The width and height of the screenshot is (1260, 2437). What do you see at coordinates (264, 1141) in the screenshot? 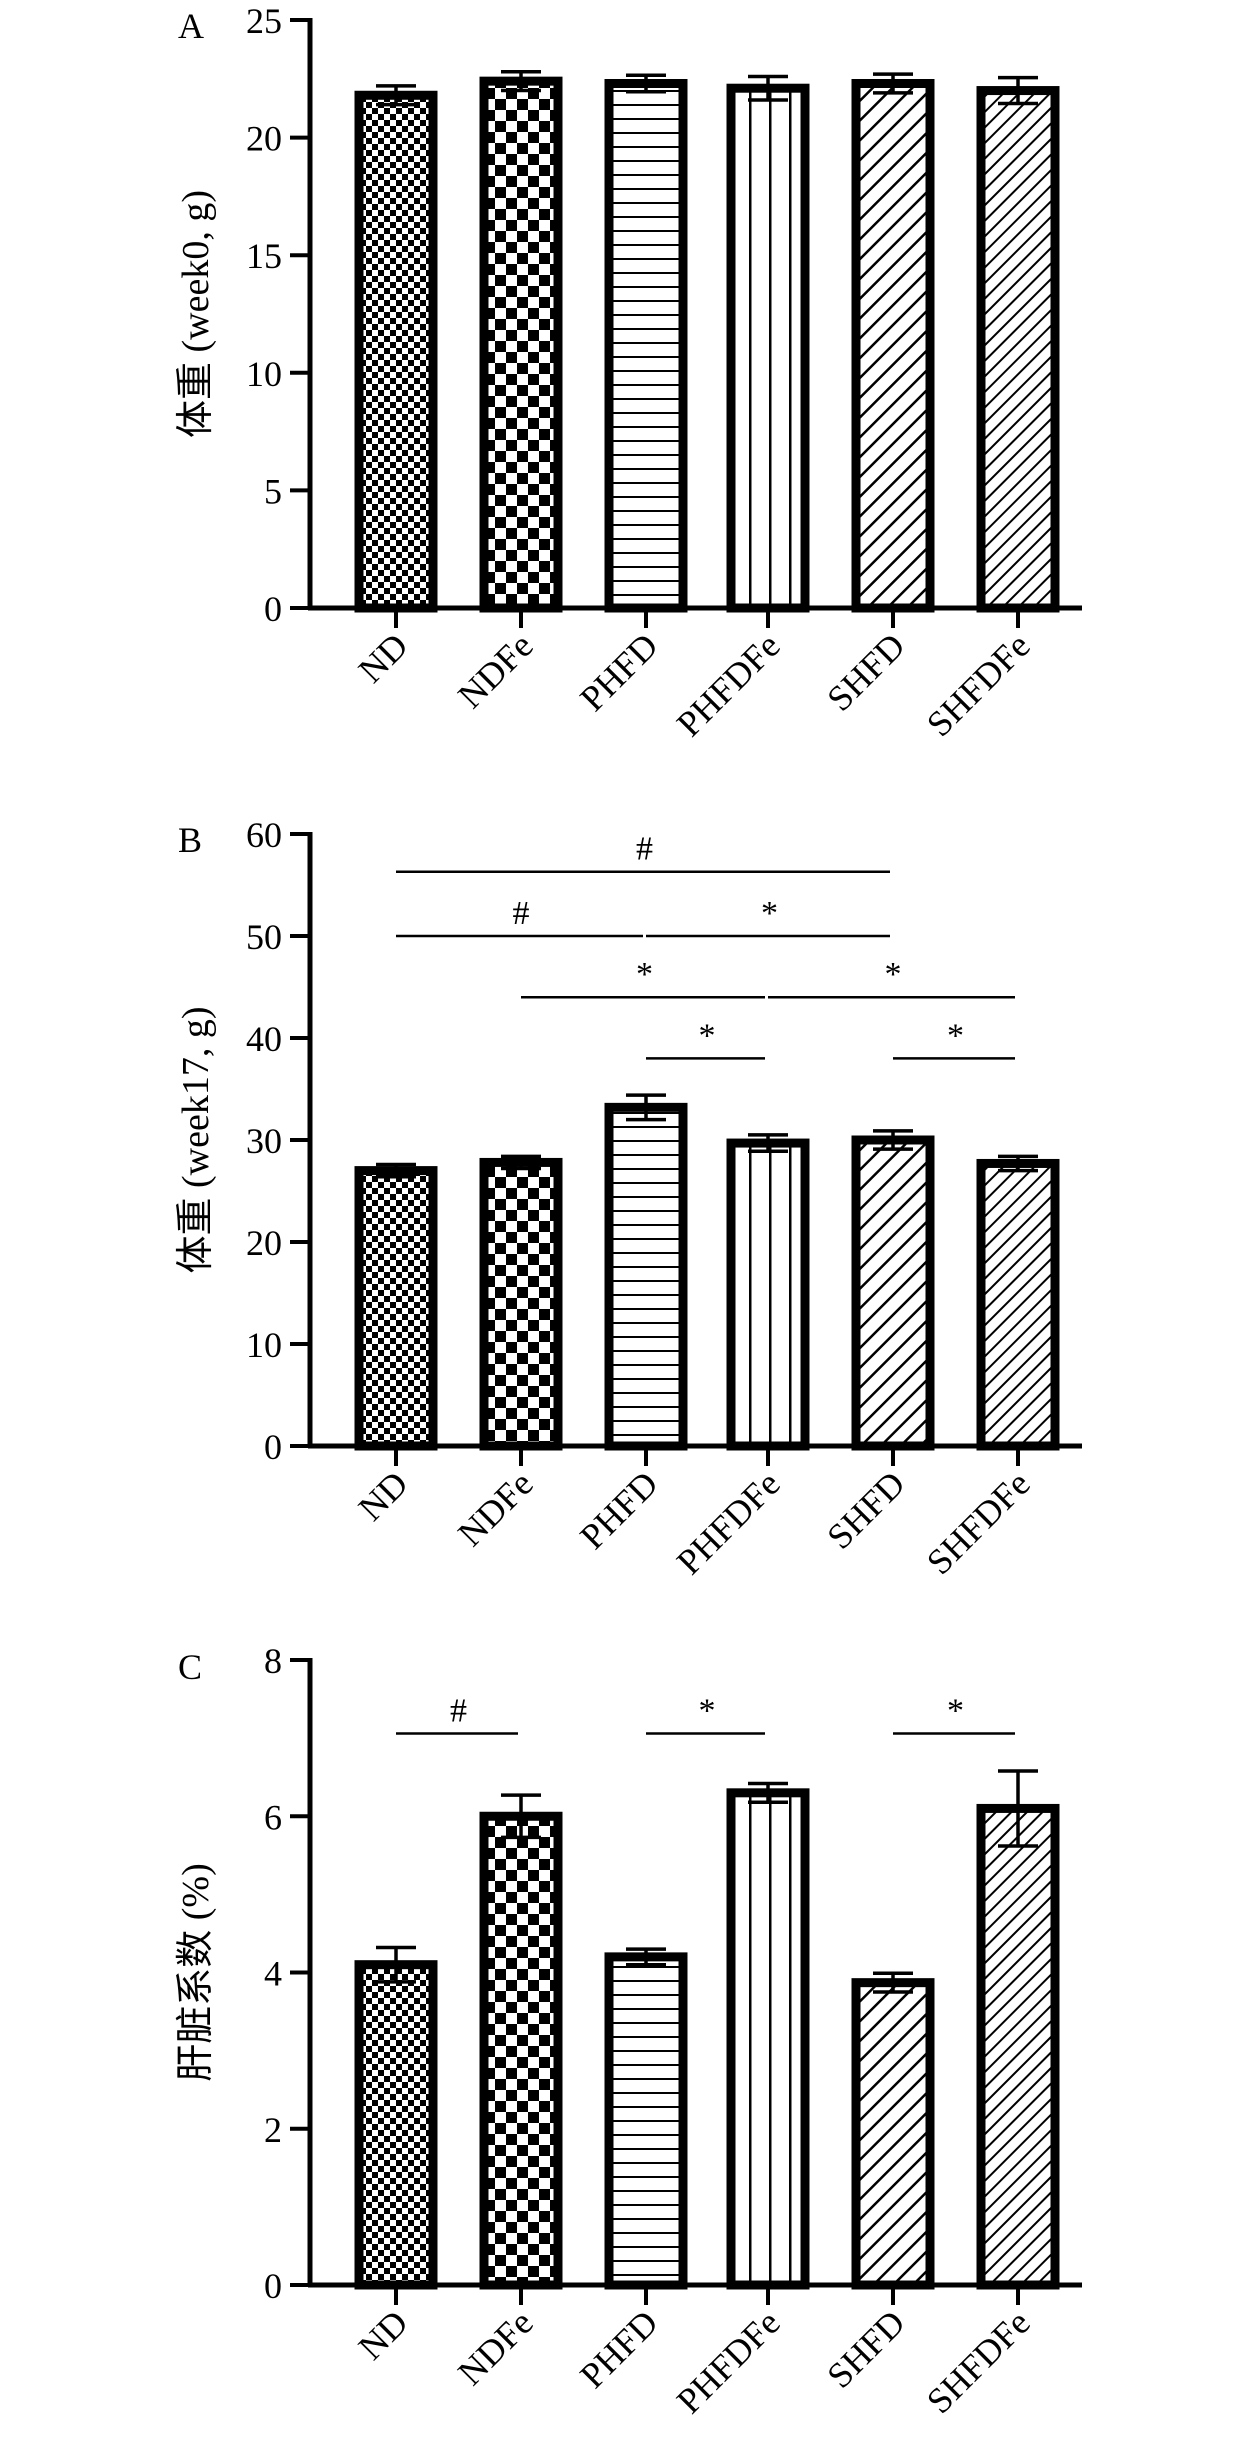
I see `y-tick-label: 30` at bounding box center [264, 1141].